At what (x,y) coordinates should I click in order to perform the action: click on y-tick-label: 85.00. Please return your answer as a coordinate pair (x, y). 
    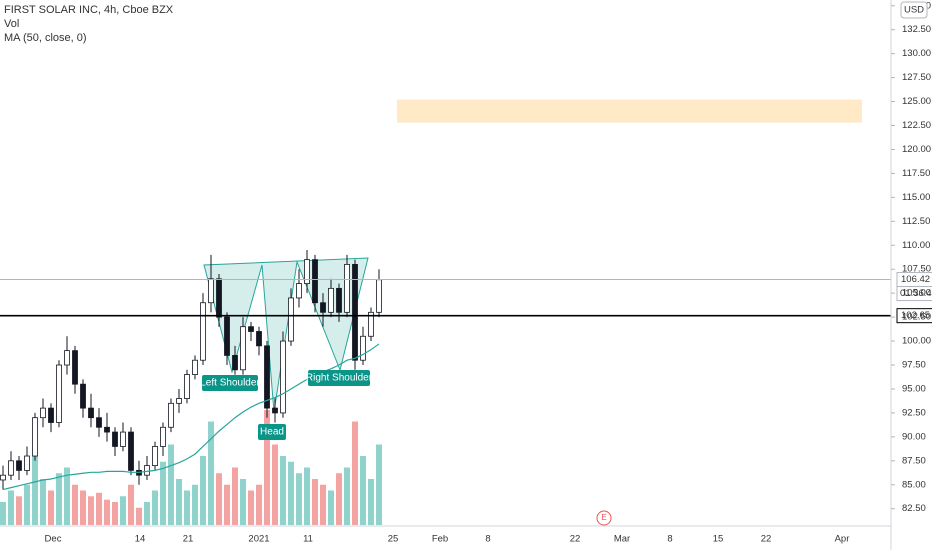
    Looking at the image, I should click on (914, 484).